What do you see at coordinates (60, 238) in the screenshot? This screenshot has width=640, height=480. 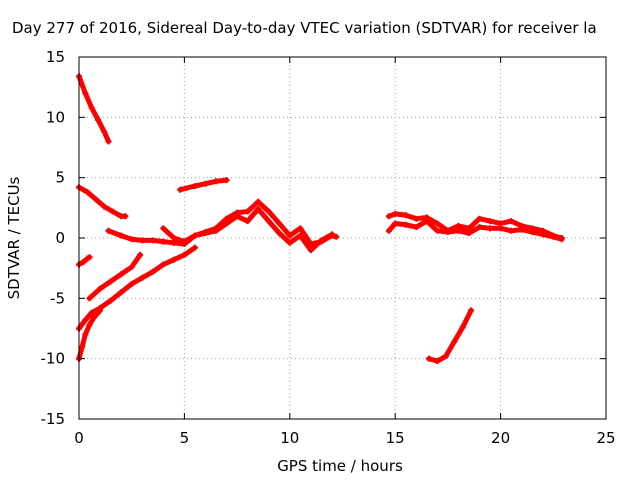 I see `y-tick-label: 0` at bounding box center [60, 238].